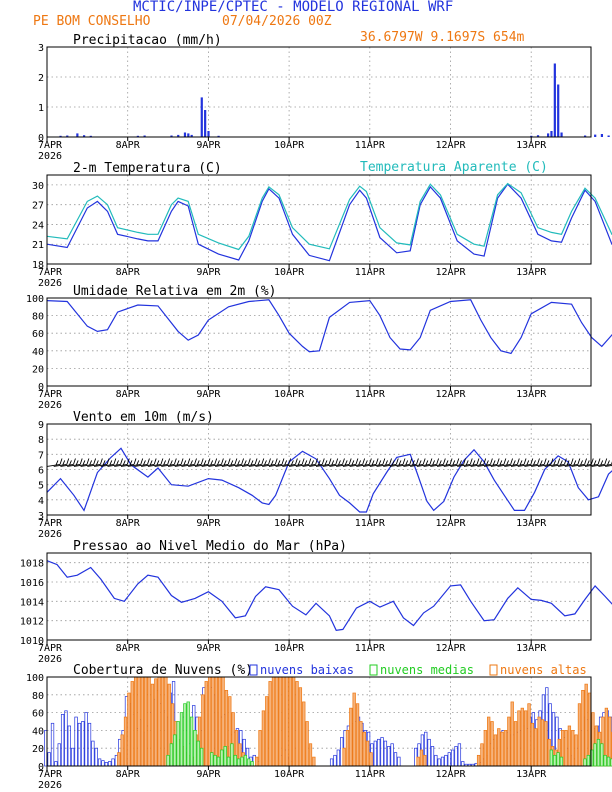 This screenshot has width=612, height=792. Describe the element at coordinates (38, 206) in the screenshot. I see `y-tick-label: 27` at that location.